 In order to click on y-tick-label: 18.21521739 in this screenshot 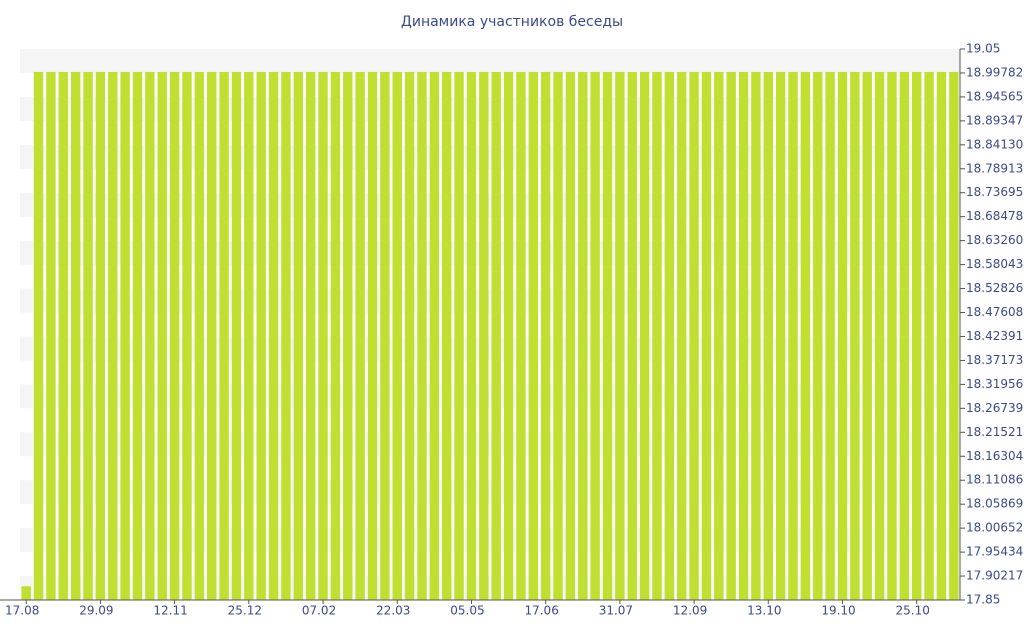, I will do `click(995, 432)`.